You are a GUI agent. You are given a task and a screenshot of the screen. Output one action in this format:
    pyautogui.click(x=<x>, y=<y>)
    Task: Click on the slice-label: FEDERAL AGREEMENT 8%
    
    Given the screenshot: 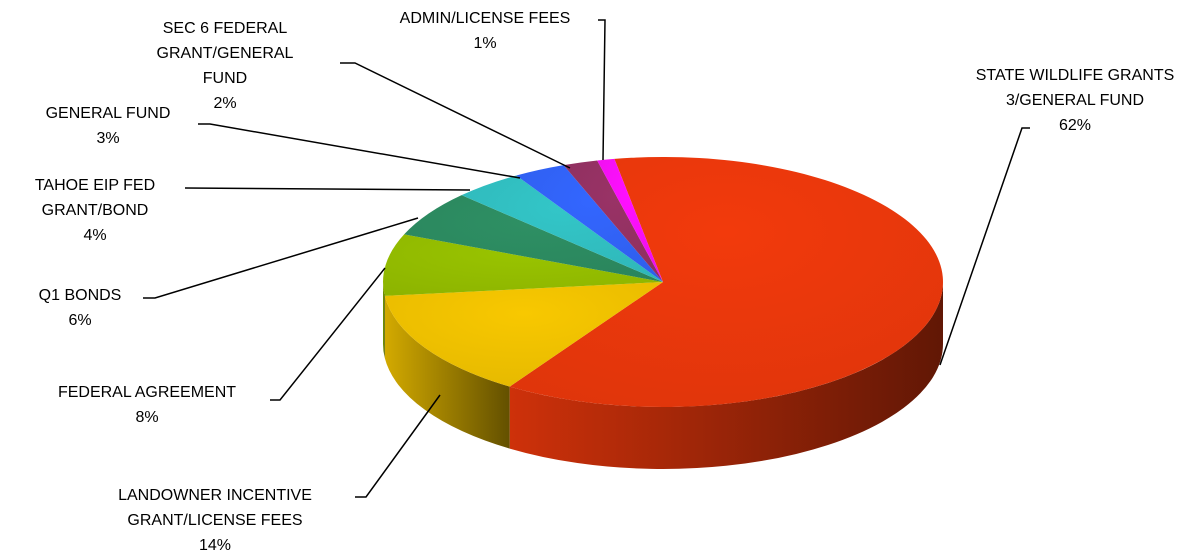 What is the action you would take?
    pyautogui.click(x=147, y=405)
    